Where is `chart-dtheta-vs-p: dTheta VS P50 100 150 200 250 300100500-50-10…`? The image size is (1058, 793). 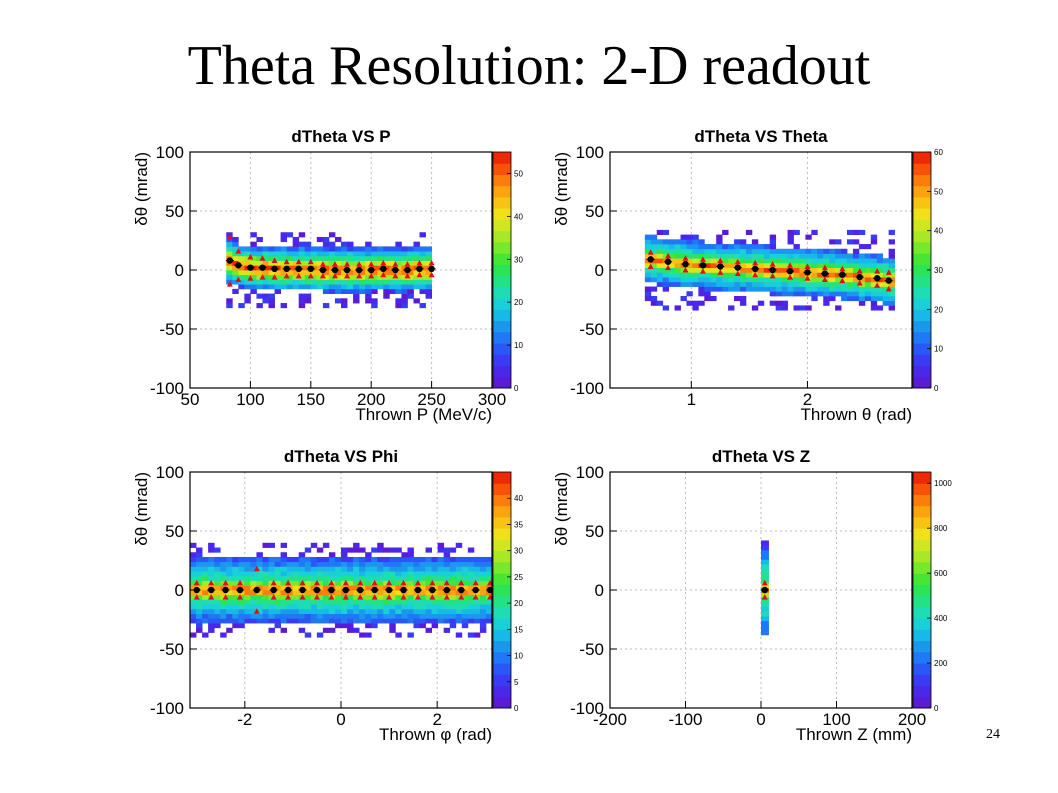
chart-dtheta-vs-p: dTheta VS P50 100 150 200 250 300100500-50-10… is located at coordinates (327, 275).